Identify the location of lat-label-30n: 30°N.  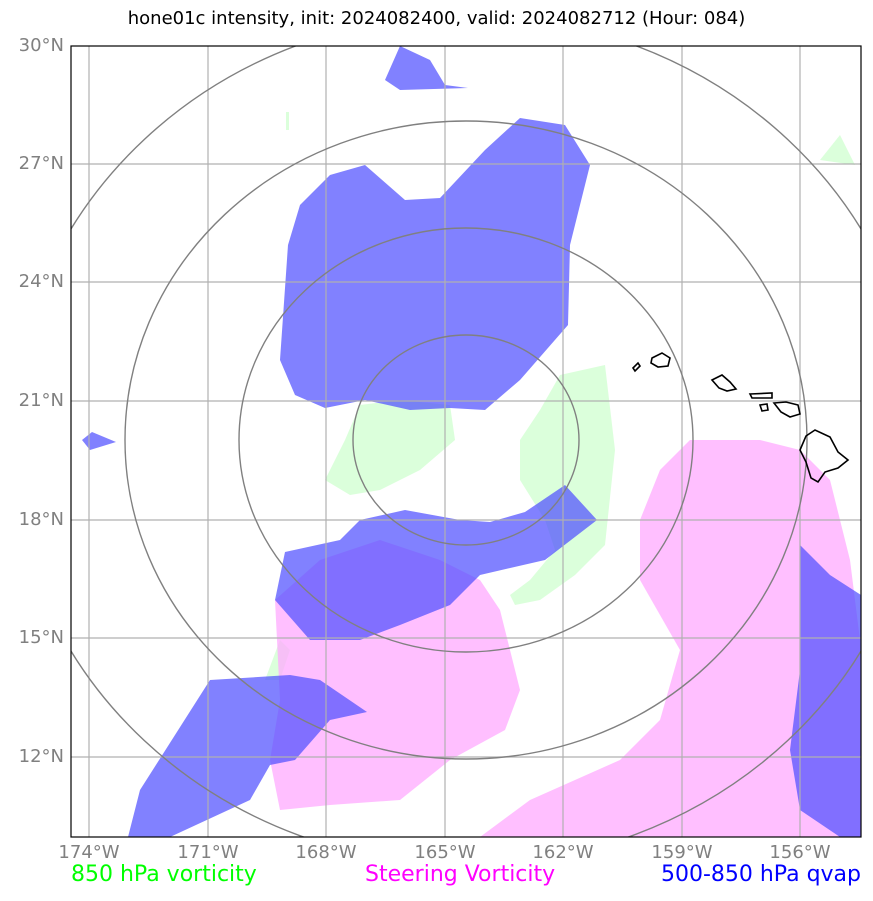
(41, 45).